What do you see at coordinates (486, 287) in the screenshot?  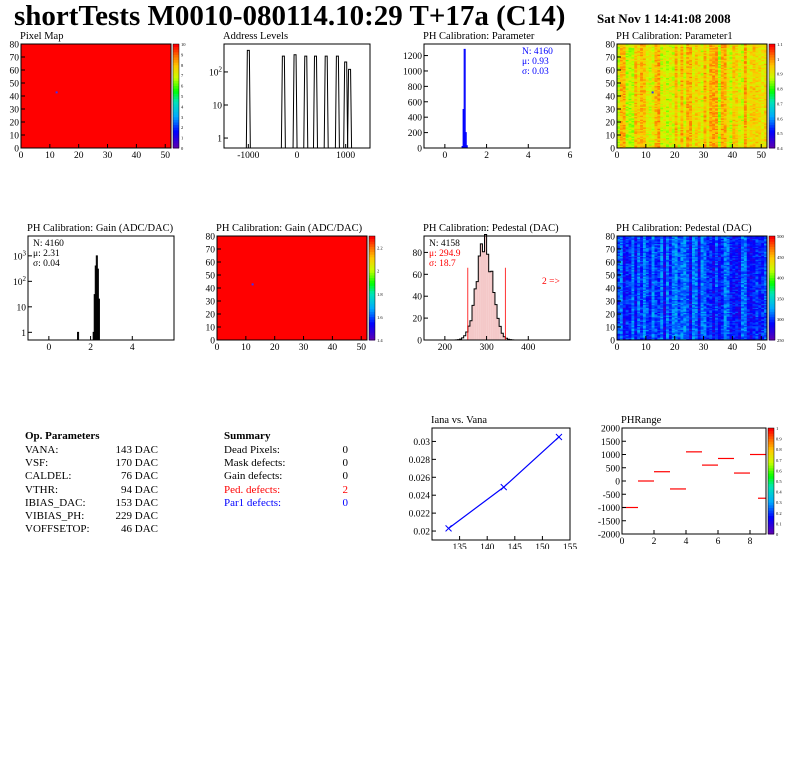 I see `histogram-shaded` at bounding box center [486, 287].